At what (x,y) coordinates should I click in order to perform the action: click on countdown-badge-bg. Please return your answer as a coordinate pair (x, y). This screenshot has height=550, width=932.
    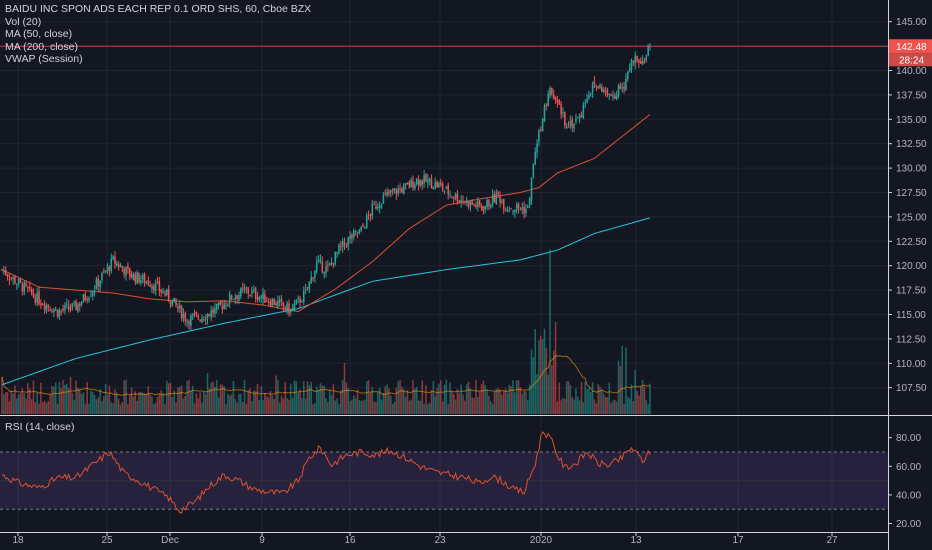
    Looking at the image, I should click on (910, 60).